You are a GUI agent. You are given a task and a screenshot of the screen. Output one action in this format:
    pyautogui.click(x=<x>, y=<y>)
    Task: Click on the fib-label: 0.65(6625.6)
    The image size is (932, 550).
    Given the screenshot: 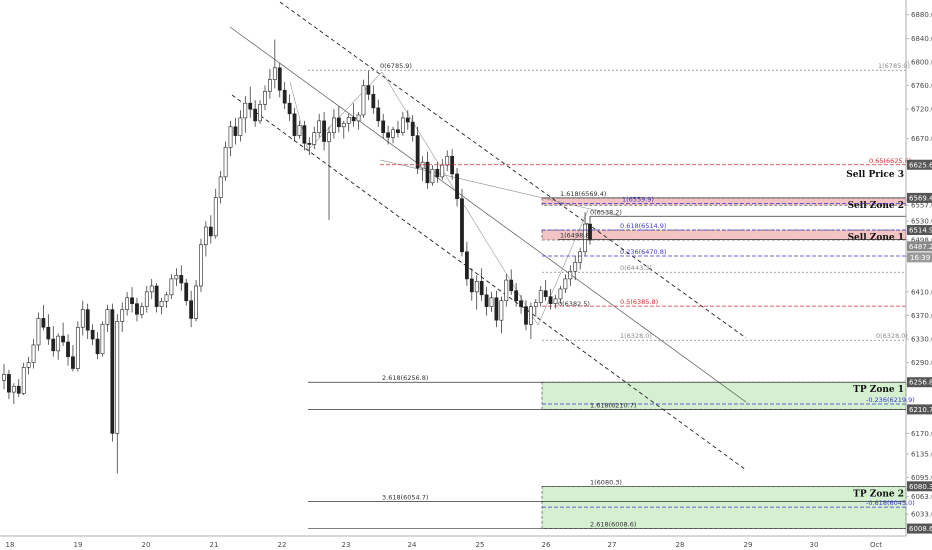 What is the action you would take?
    pyautogui.click(x=890, y=161)
    